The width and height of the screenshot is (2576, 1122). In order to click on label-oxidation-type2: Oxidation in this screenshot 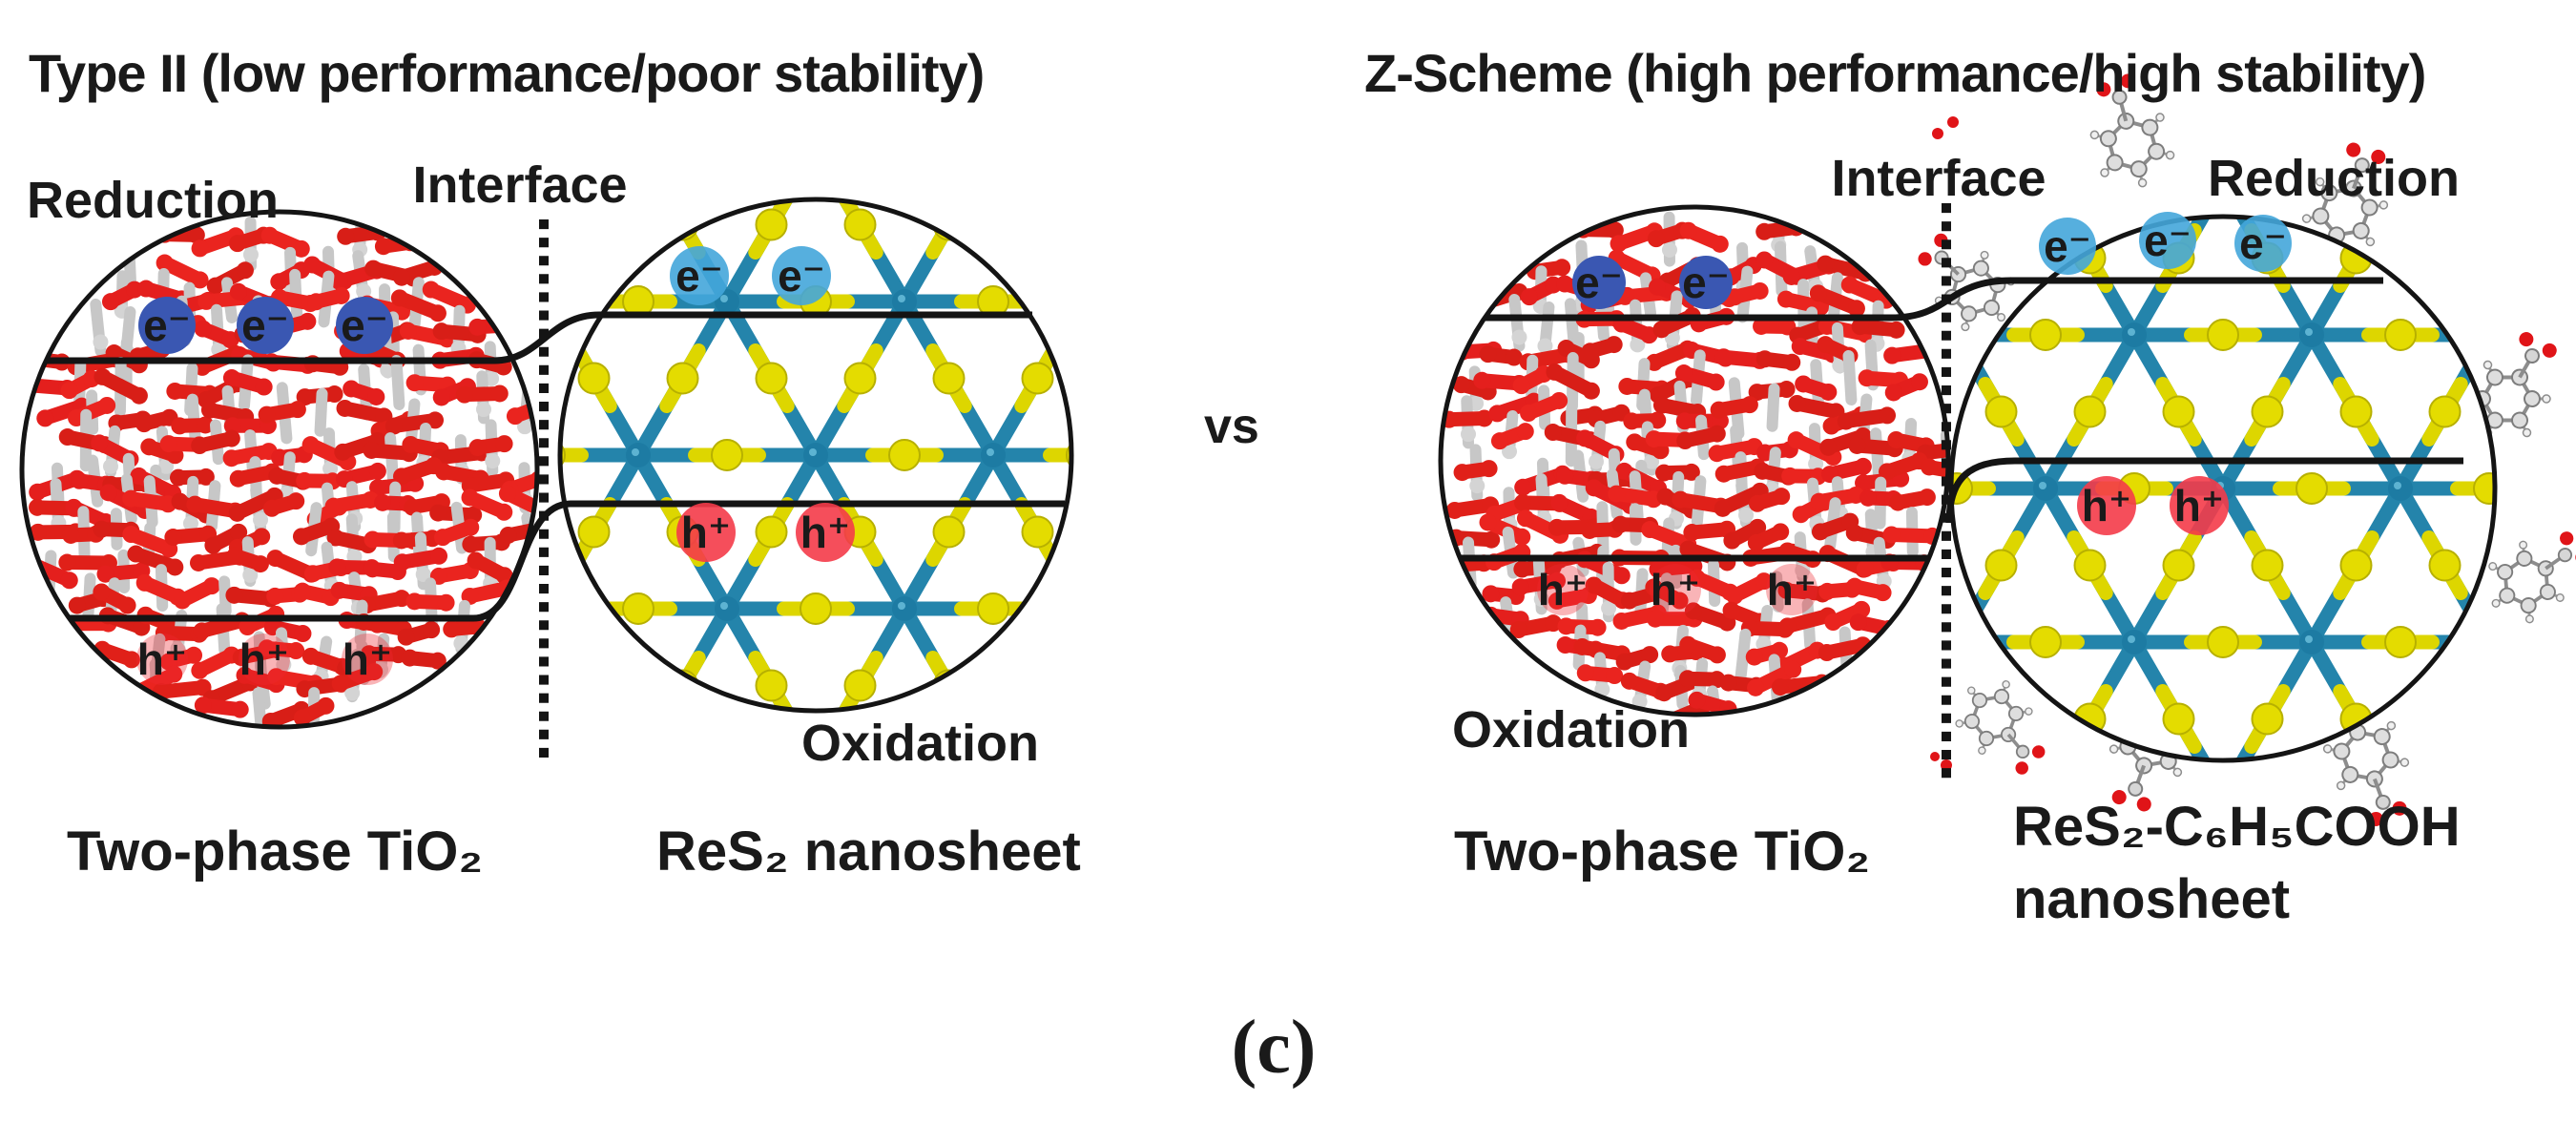, I will do `click(920, 743)`.